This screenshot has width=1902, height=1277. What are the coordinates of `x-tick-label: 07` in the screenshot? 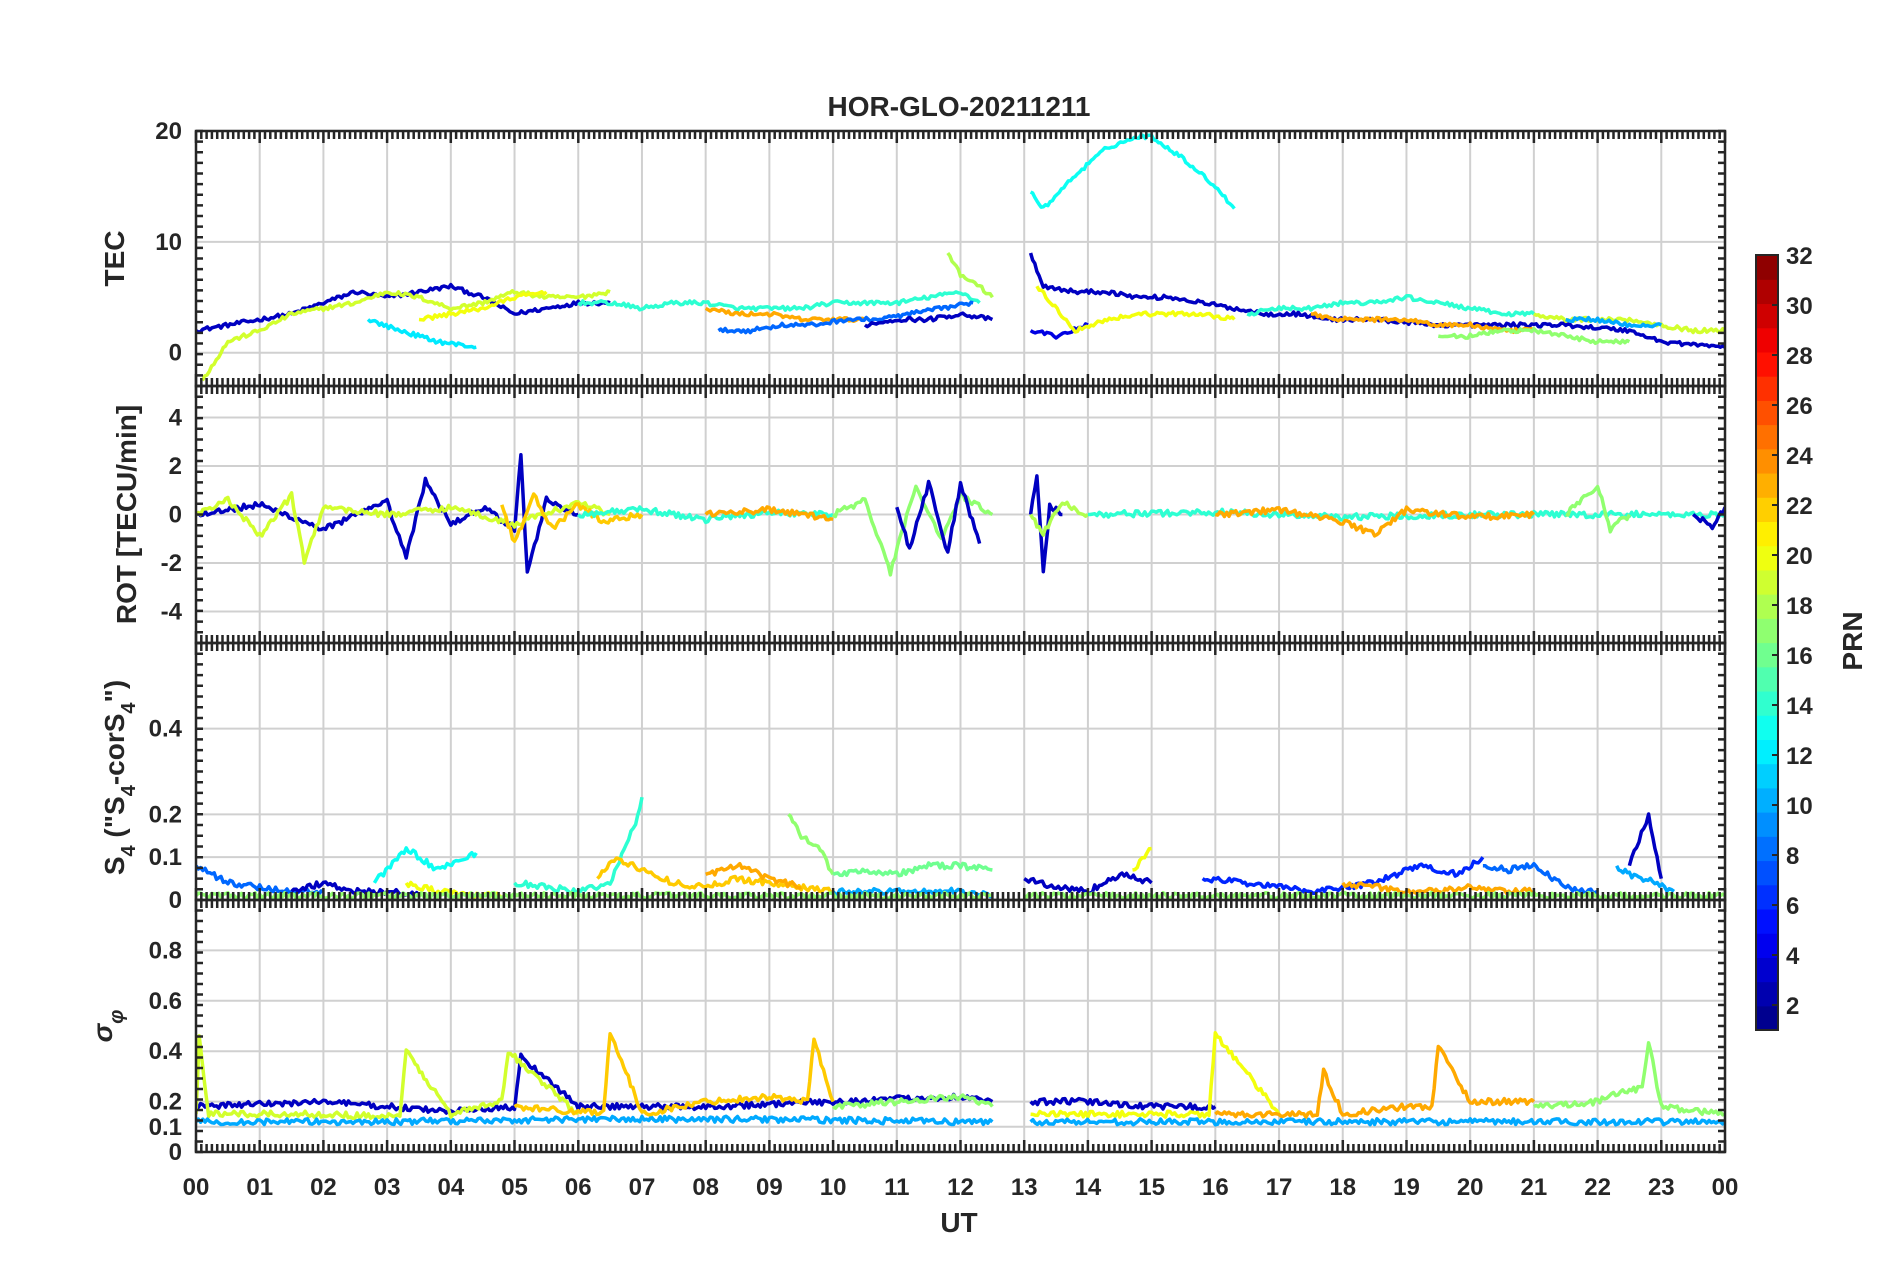 It's located at (642, 1187).